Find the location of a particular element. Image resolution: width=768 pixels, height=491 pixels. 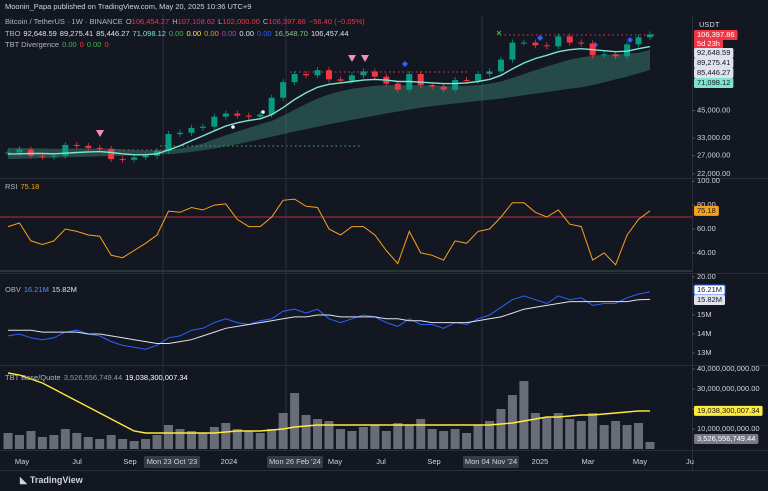

x-tick-label: Mon 23 Oct '23 is located at coordinates (172, 461).